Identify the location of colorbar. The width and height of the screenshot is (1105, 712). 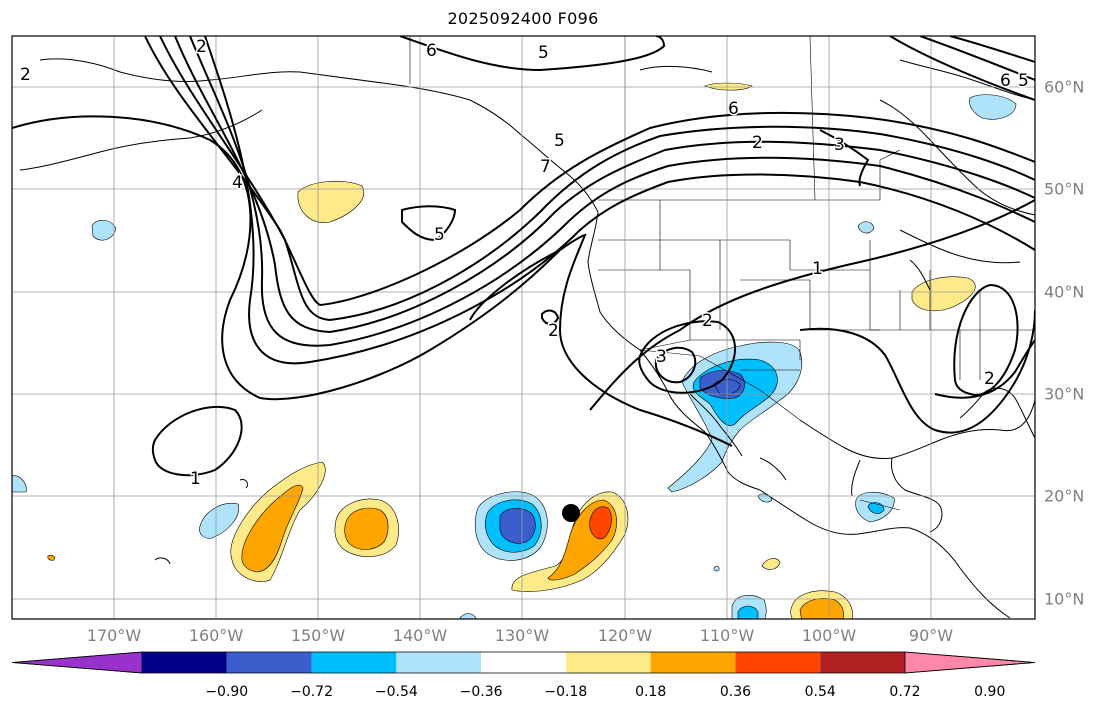
(523, 662).